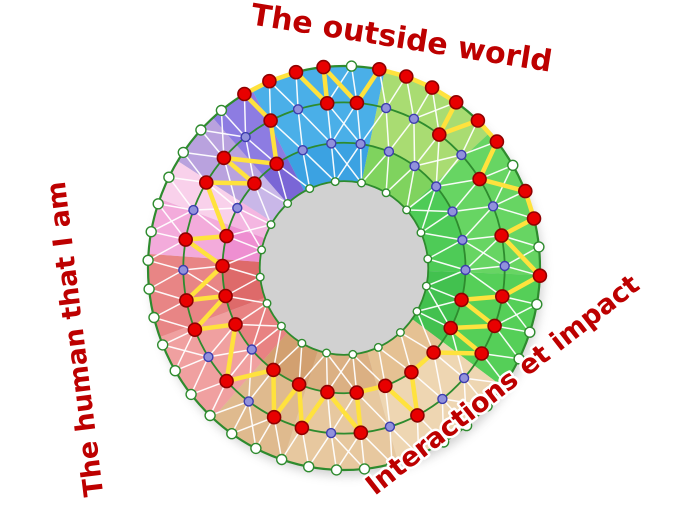 The height and width of the screenshot is (511, 677). Describe the element at coordinates (340, 428) in the screenshot. I see `sector-tan-mid-outer` at that location.